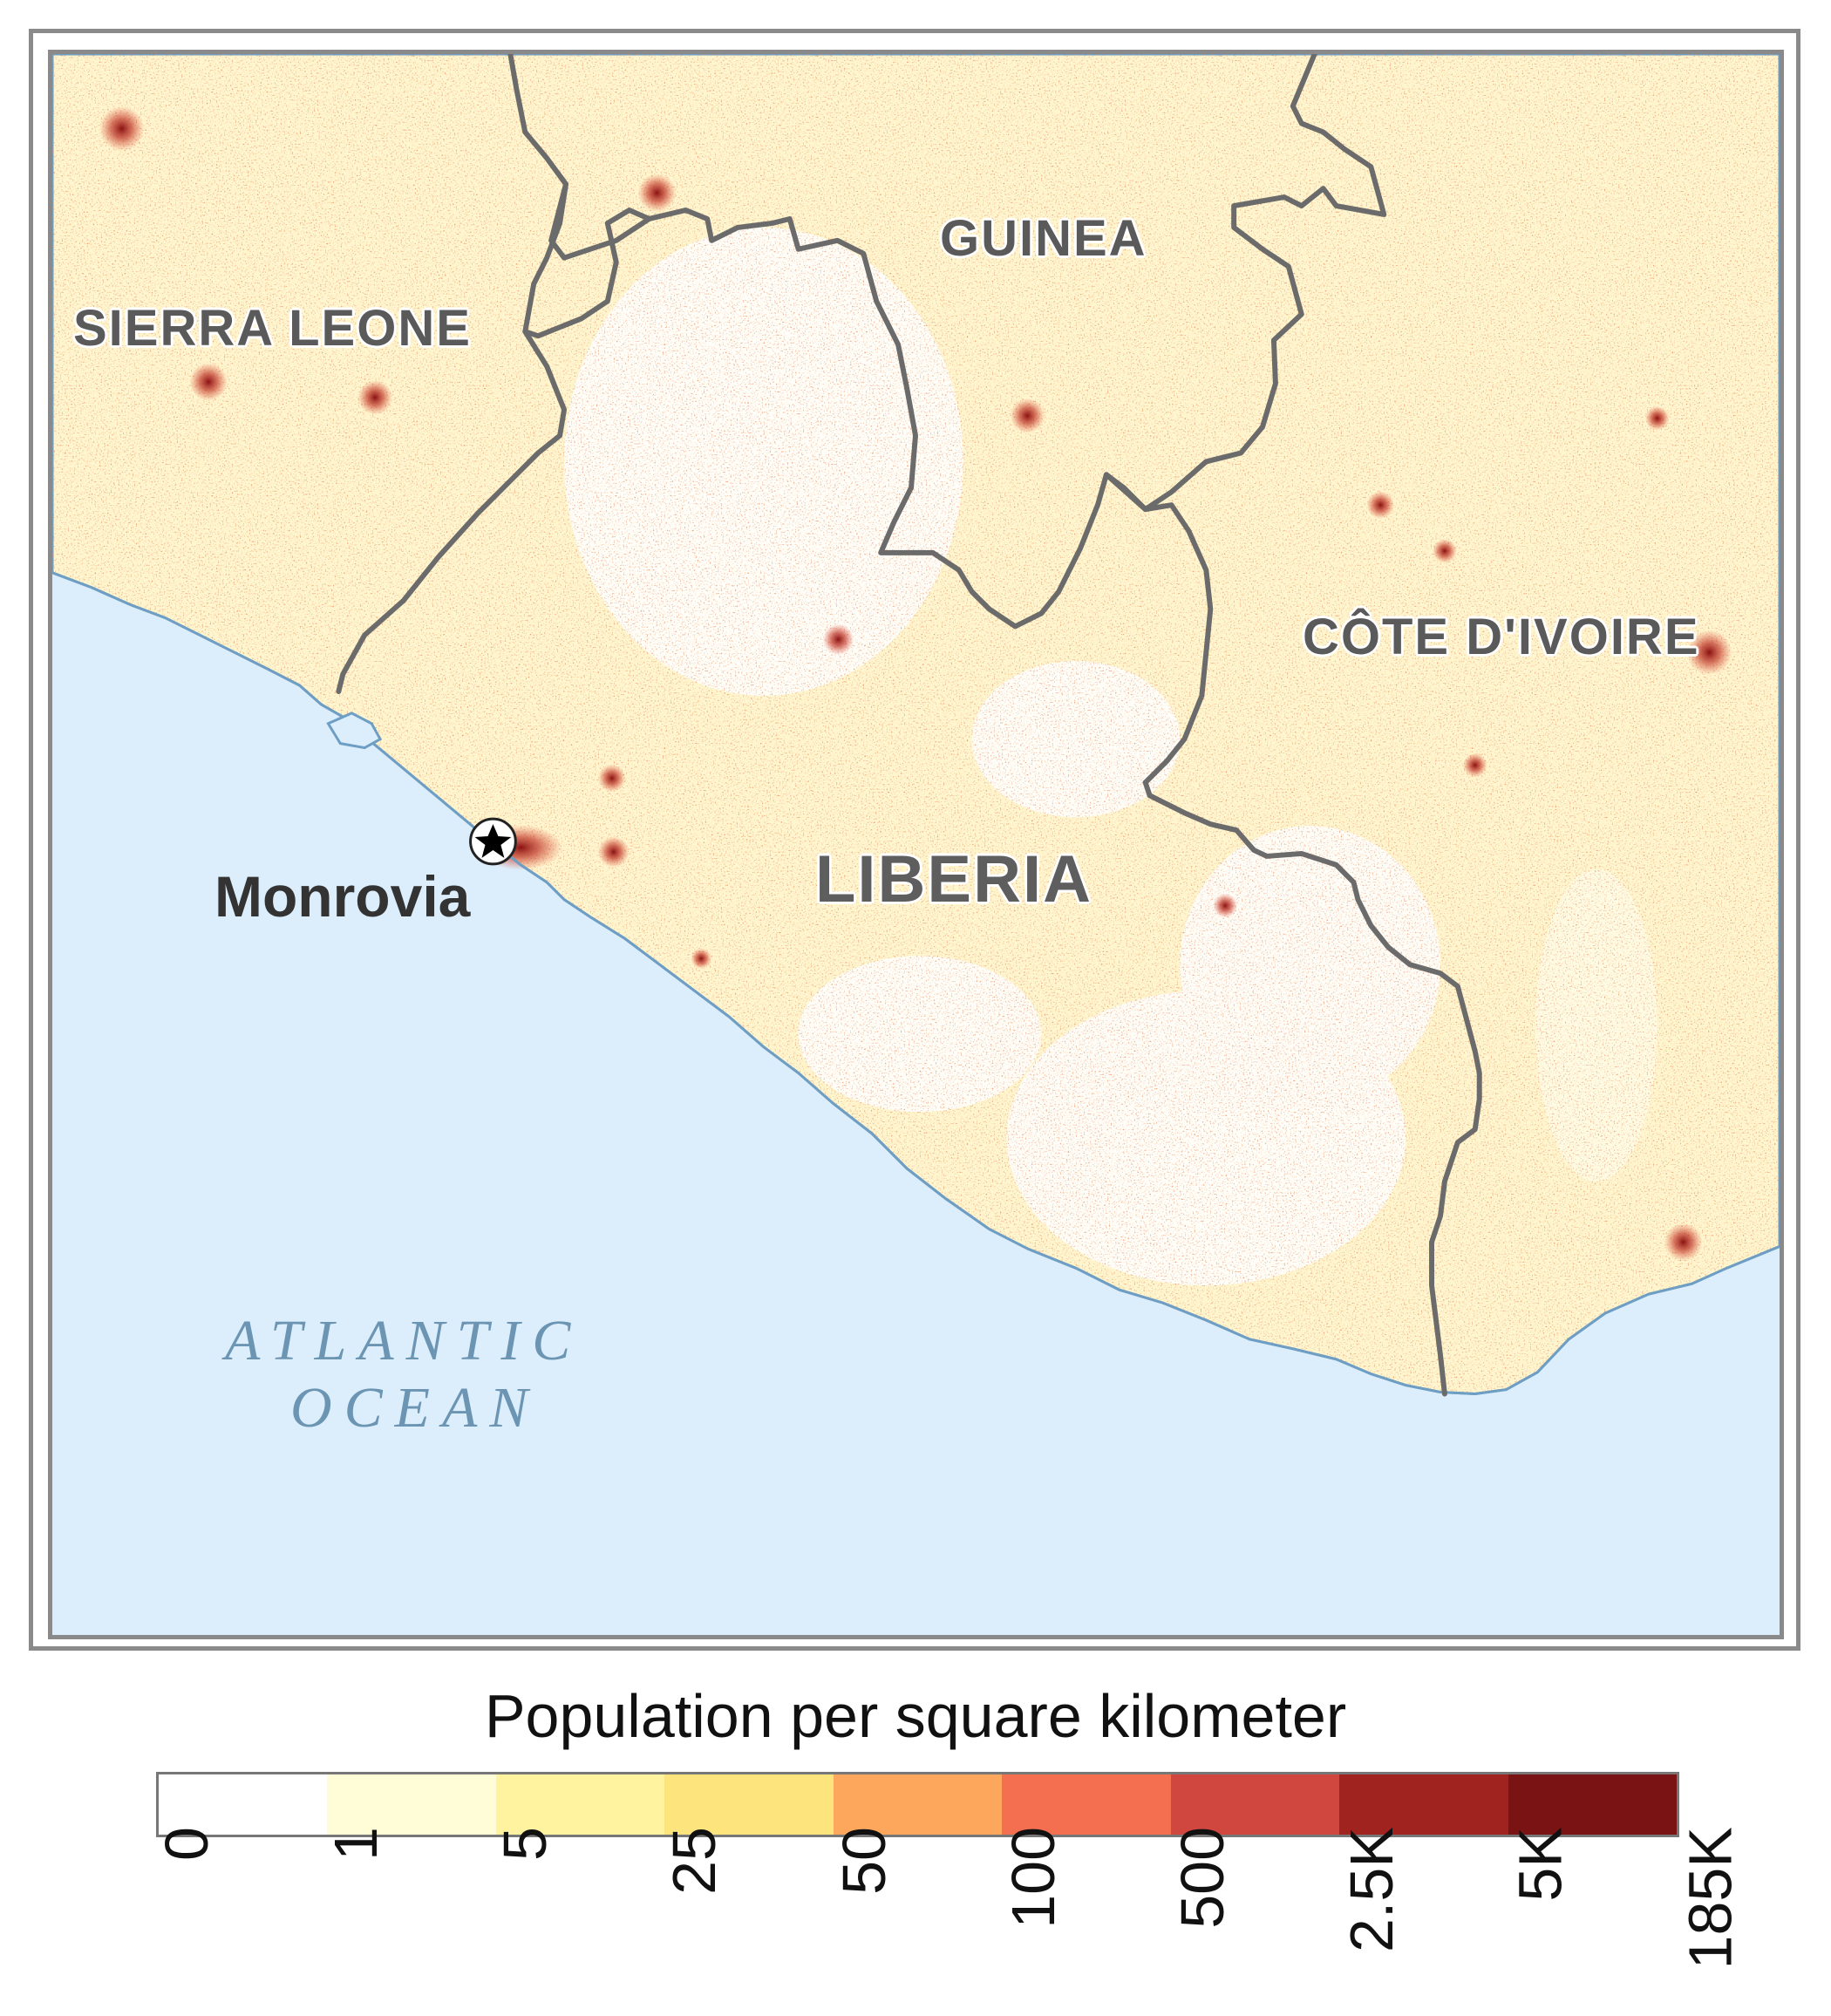 The image size is (1831, 2016). I want to click on legend-color-bar, so click(917, 1804).